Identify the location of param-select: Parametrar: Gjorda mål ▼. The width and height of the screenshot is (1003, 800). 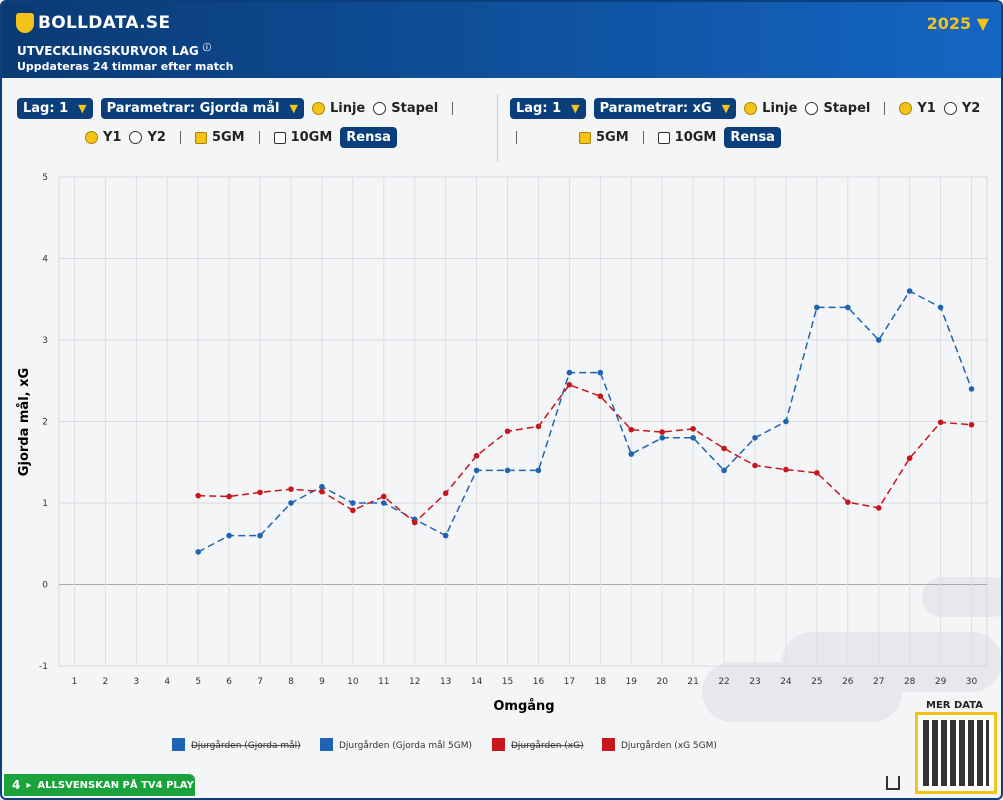
(202, 108).